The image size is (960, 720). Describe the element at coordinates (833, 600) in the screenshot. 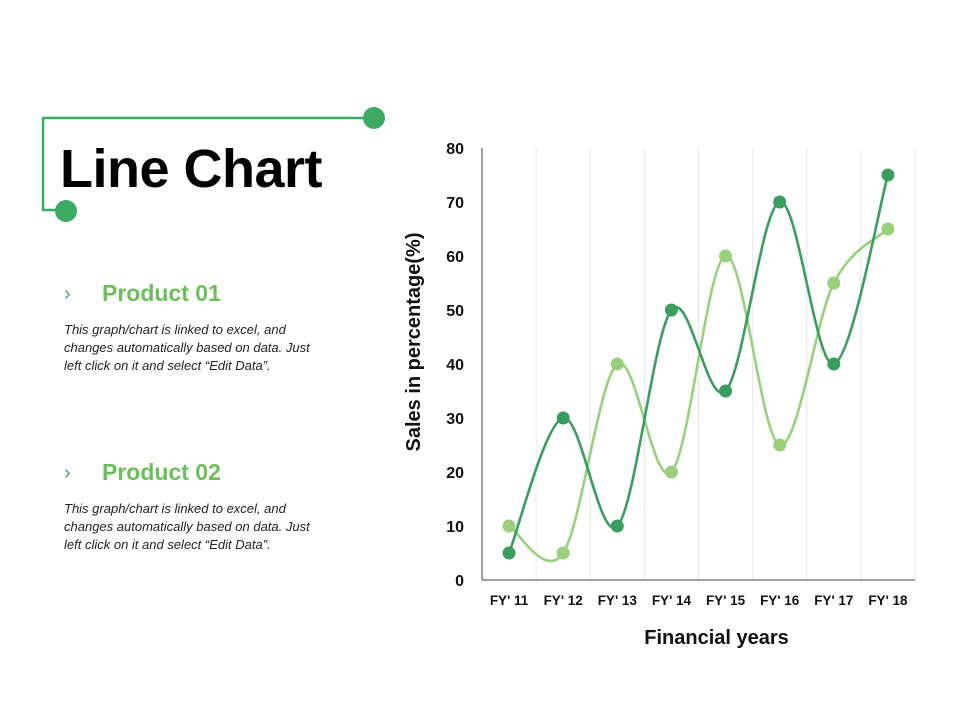

I see `x-tick-label: FY' 17` at that location.